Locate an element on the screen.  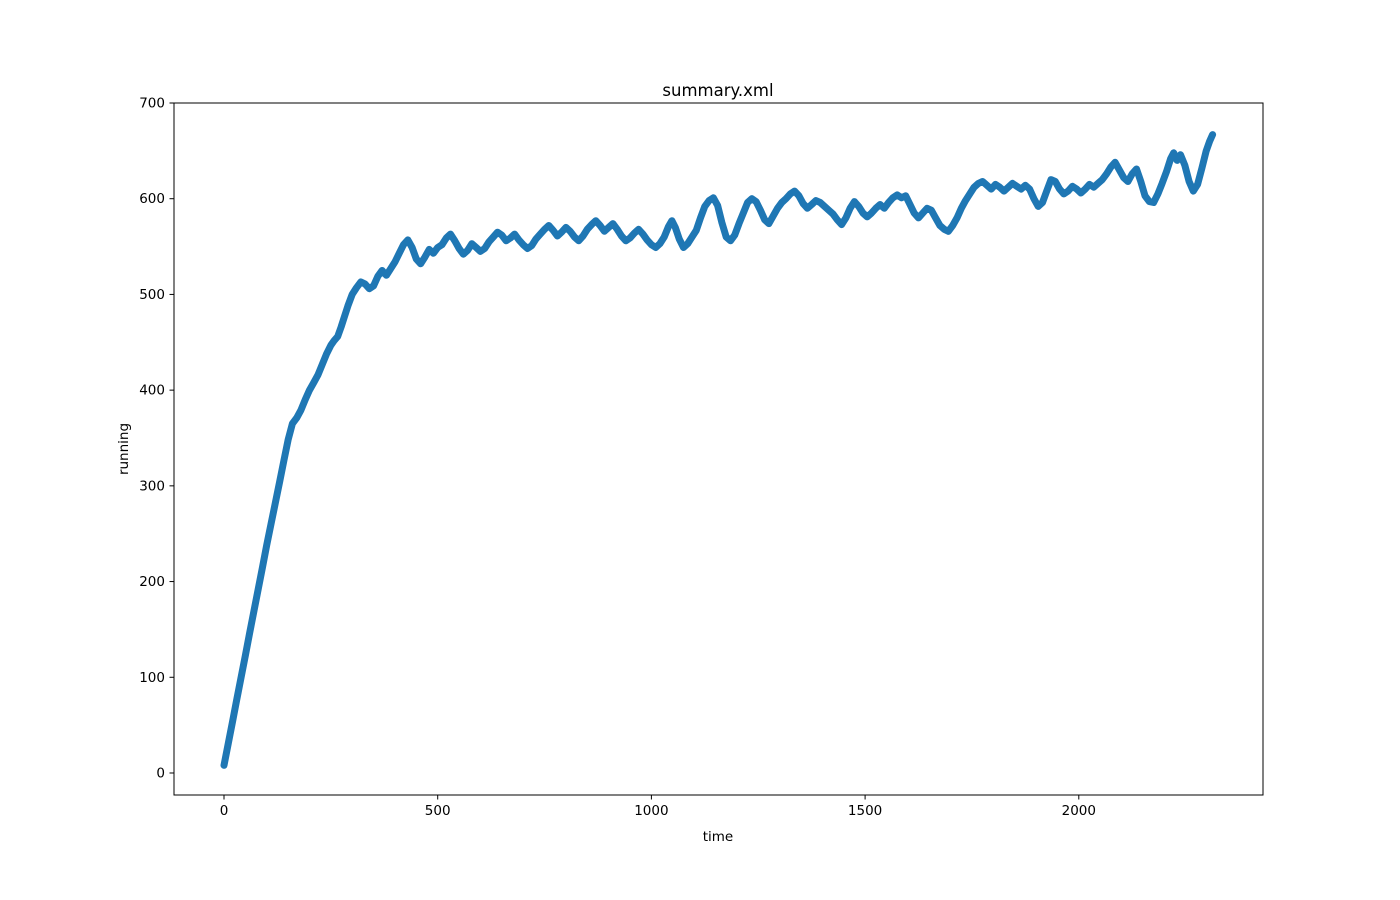
y-tick-label: 200 is located at coordinates (152, 582).